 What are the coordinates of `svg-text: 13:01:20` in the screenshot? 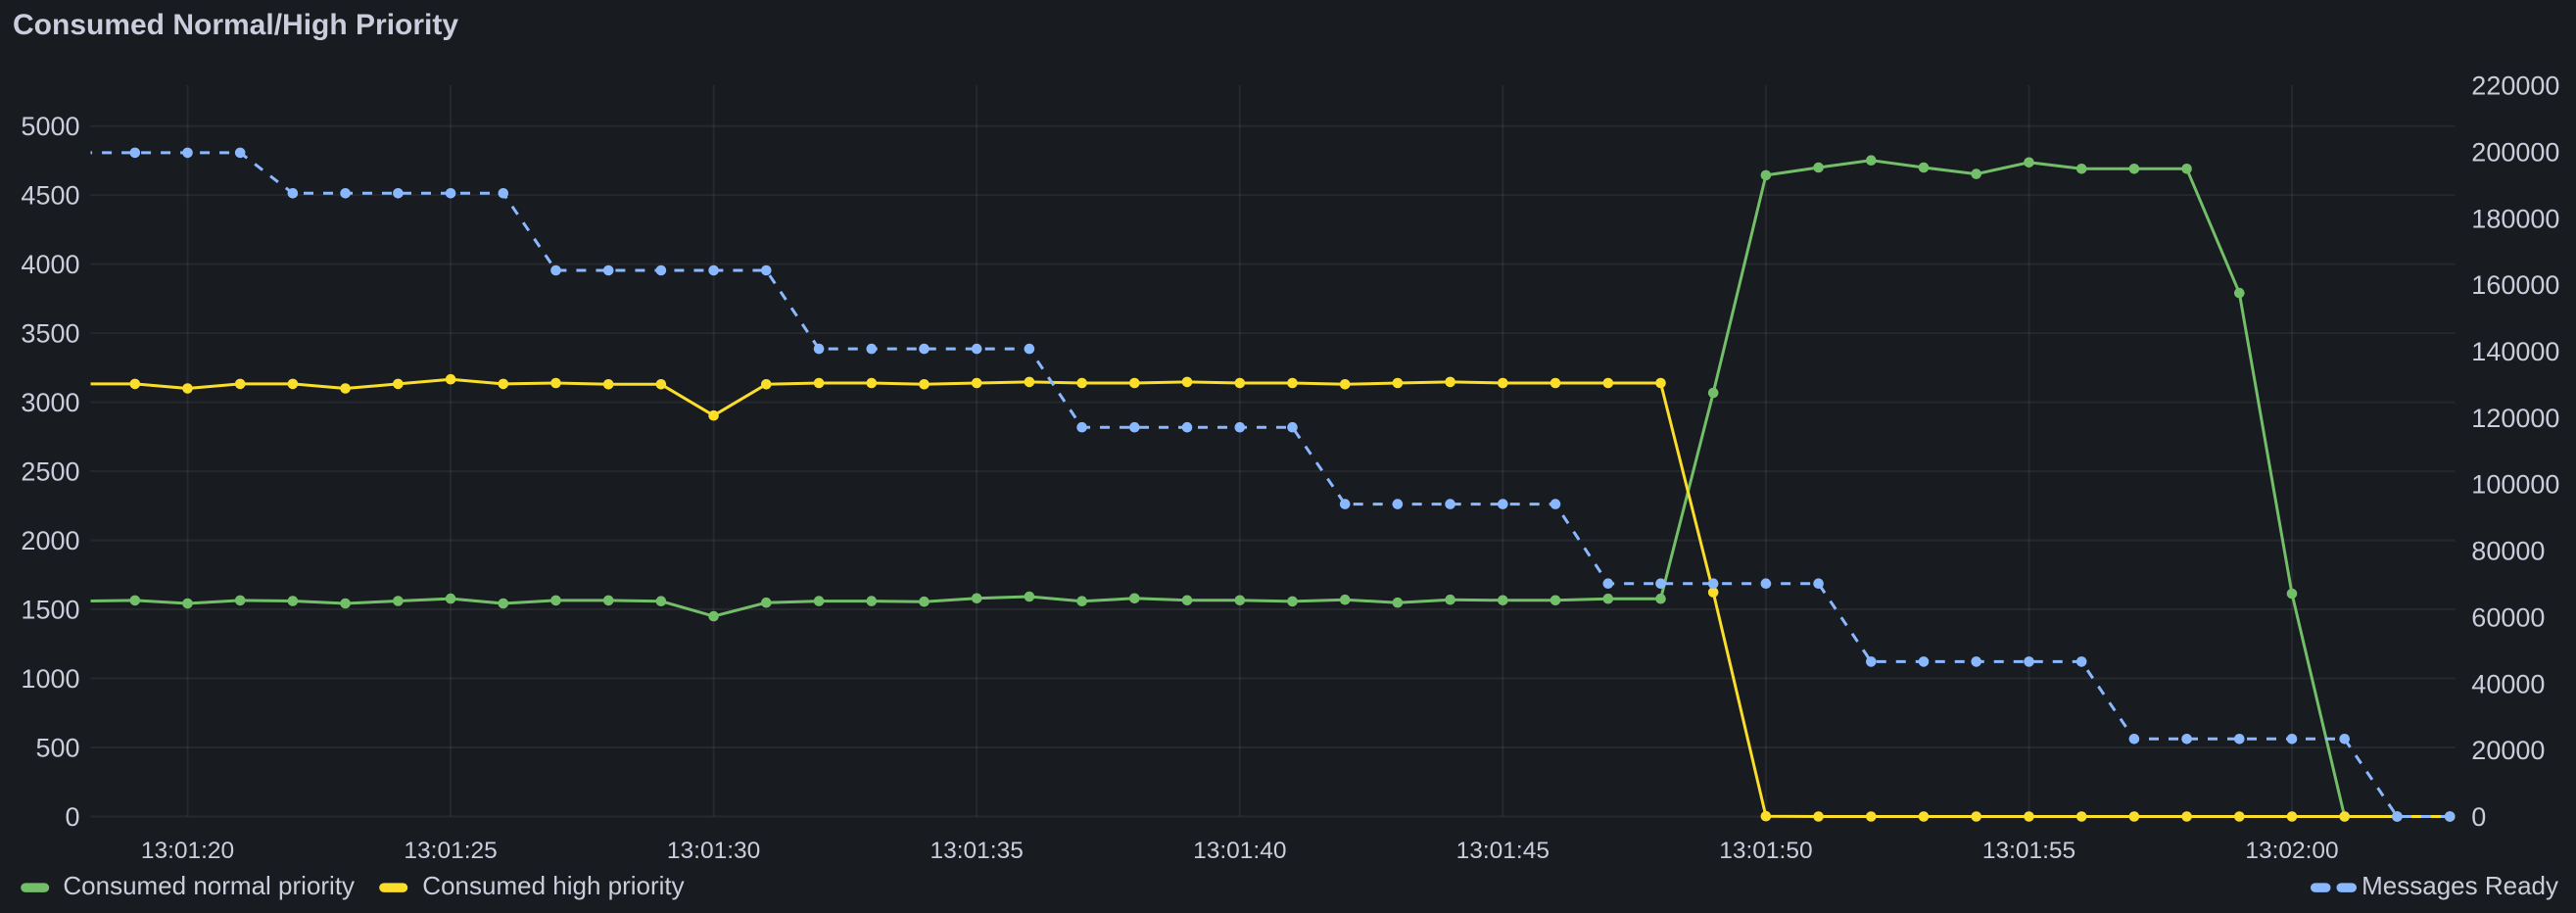 It's located at (187, 851).